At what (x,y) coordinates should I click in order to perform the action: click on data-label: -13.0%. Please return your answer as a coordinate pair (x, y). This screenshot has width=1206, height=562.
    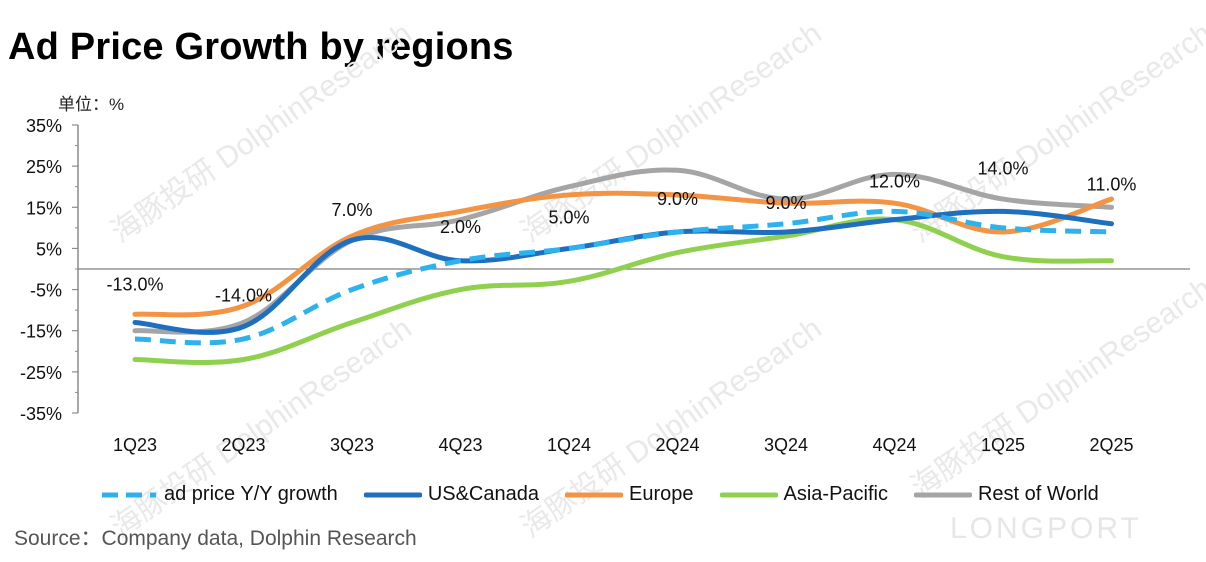
    Looking at the image, I should click on (134, 284).